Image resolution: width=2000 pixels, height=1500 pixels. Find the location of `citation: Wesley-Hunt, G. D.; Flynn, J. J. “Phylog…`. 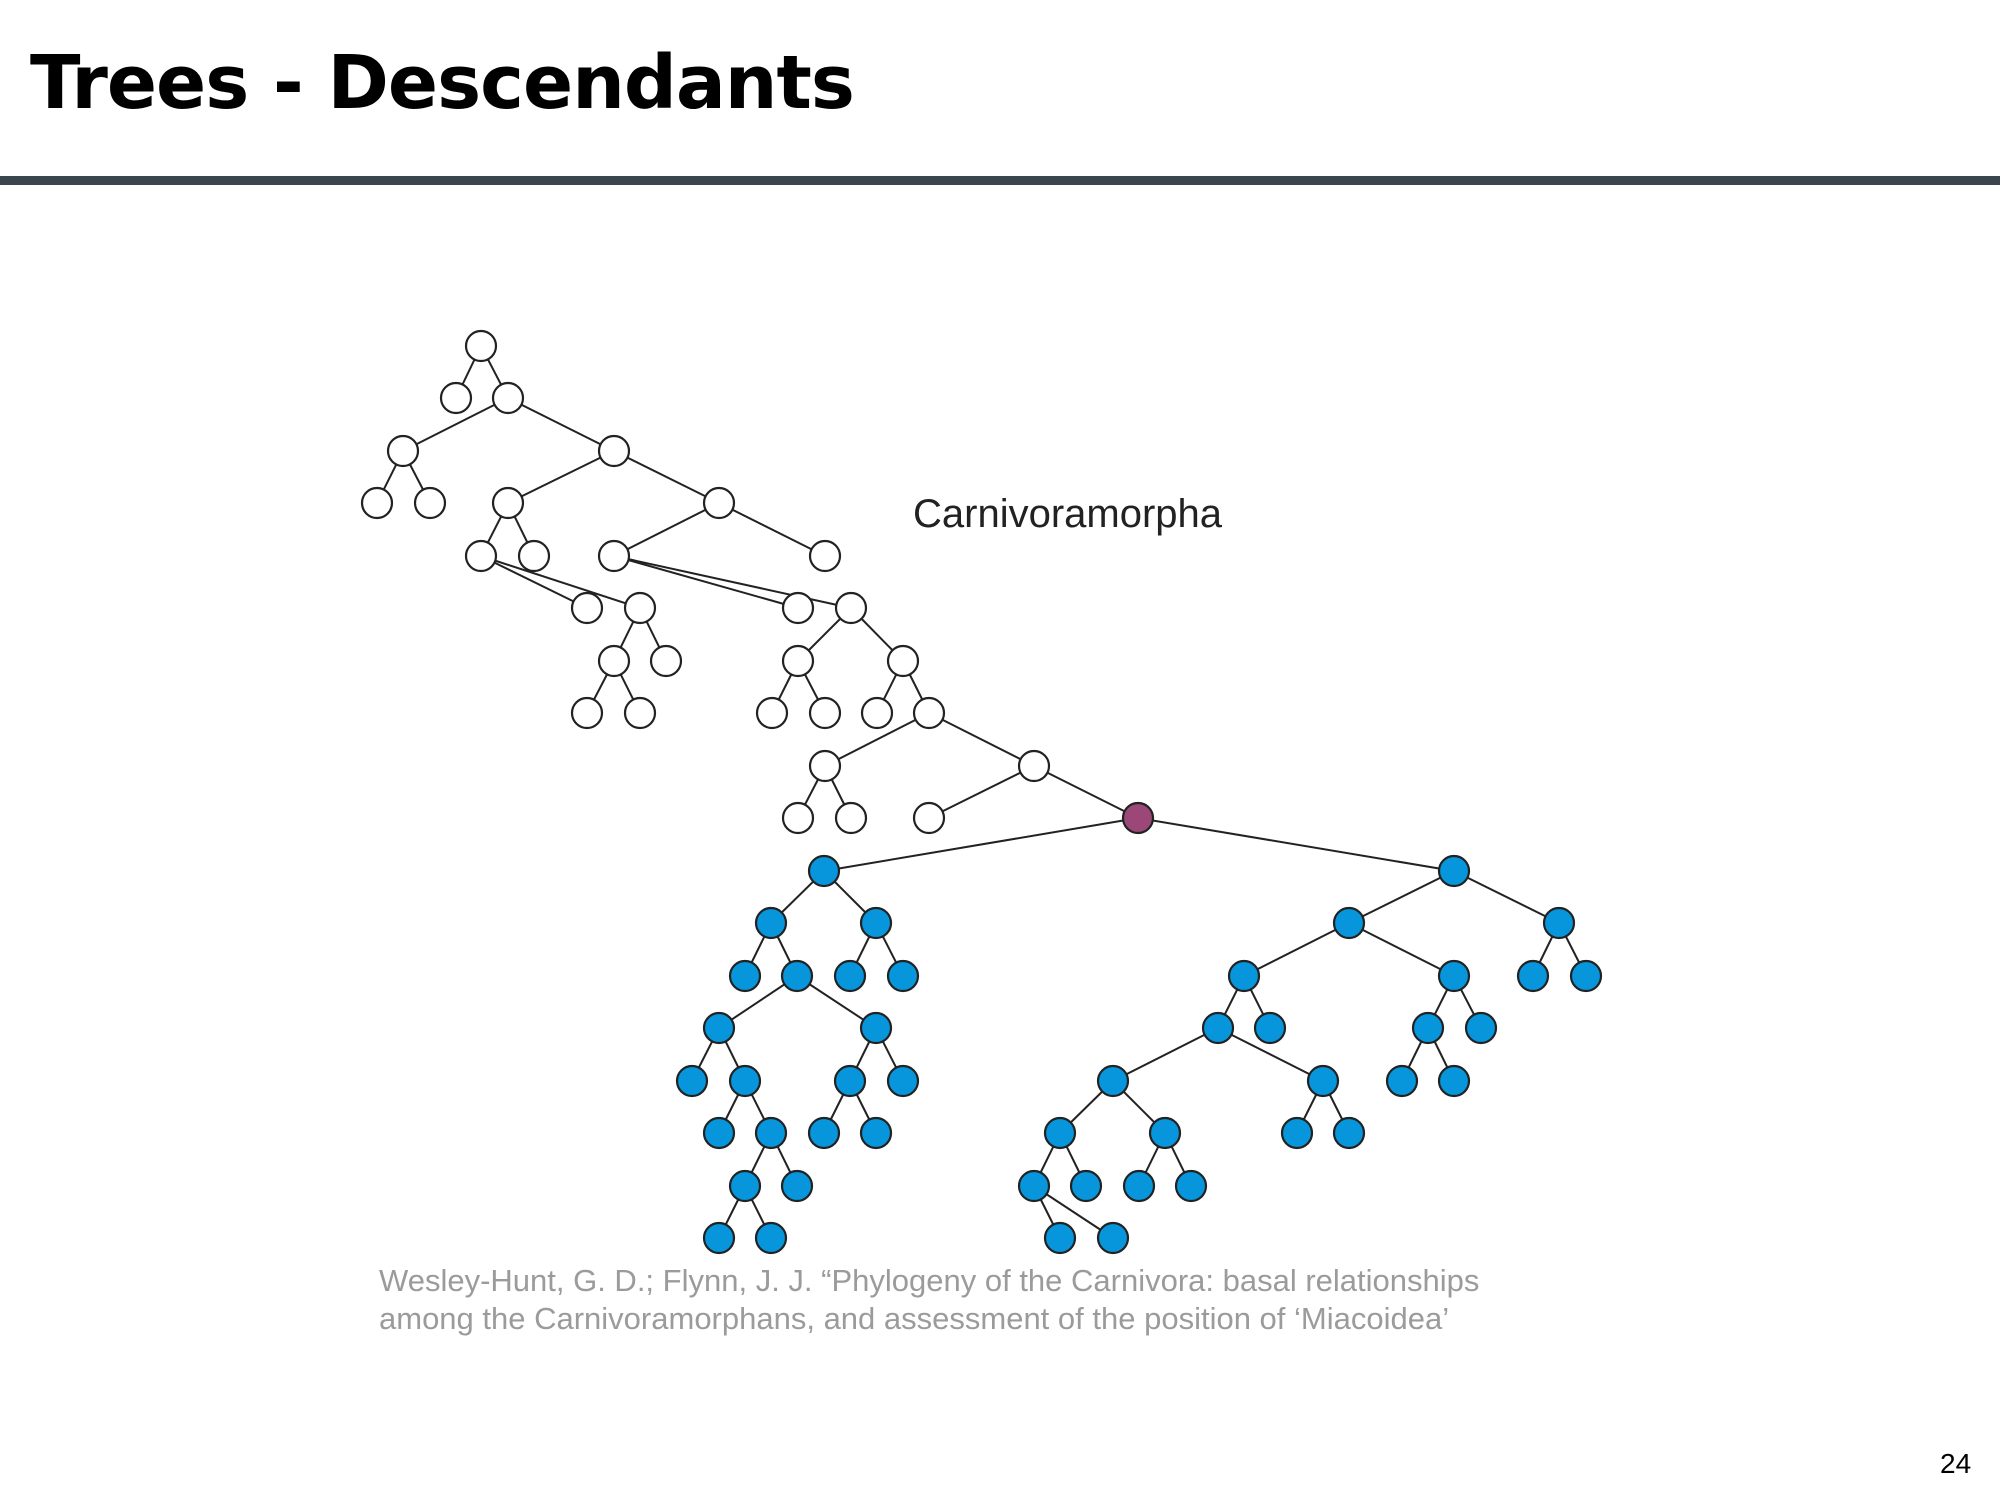

citation: Wesley-Hunt, G. D.; Flynn, J. J. “Phylog… is located at coordinates (929, 1300).